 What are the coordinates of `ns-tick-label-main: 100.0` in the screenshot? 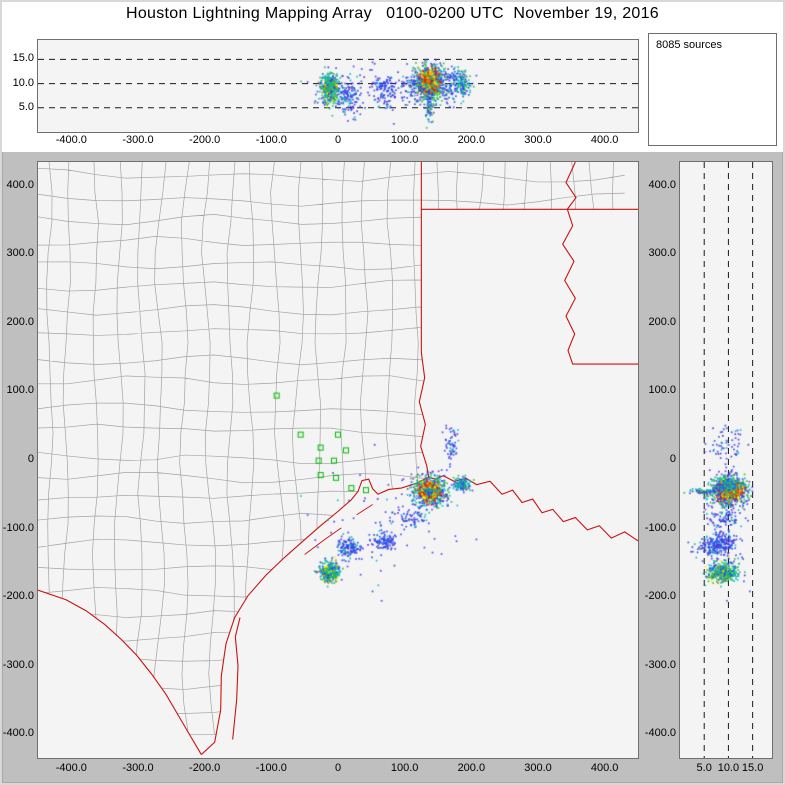 It's located at (20, 390).